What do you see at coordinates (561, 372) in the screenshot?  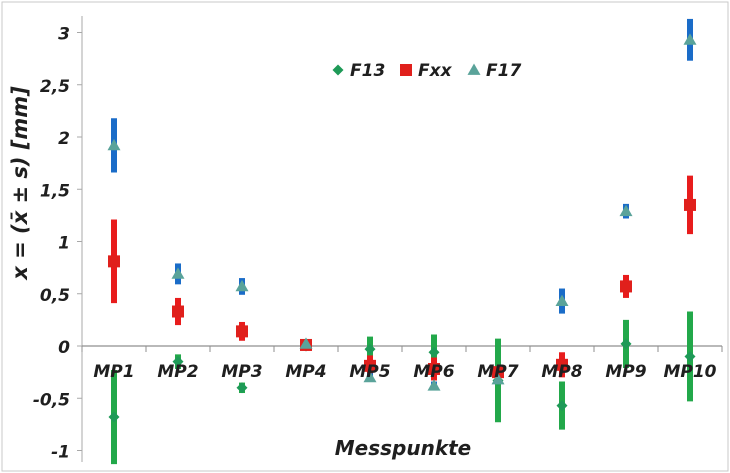 I see `x-tick-label: MP8` at bounding box center [561, 372].